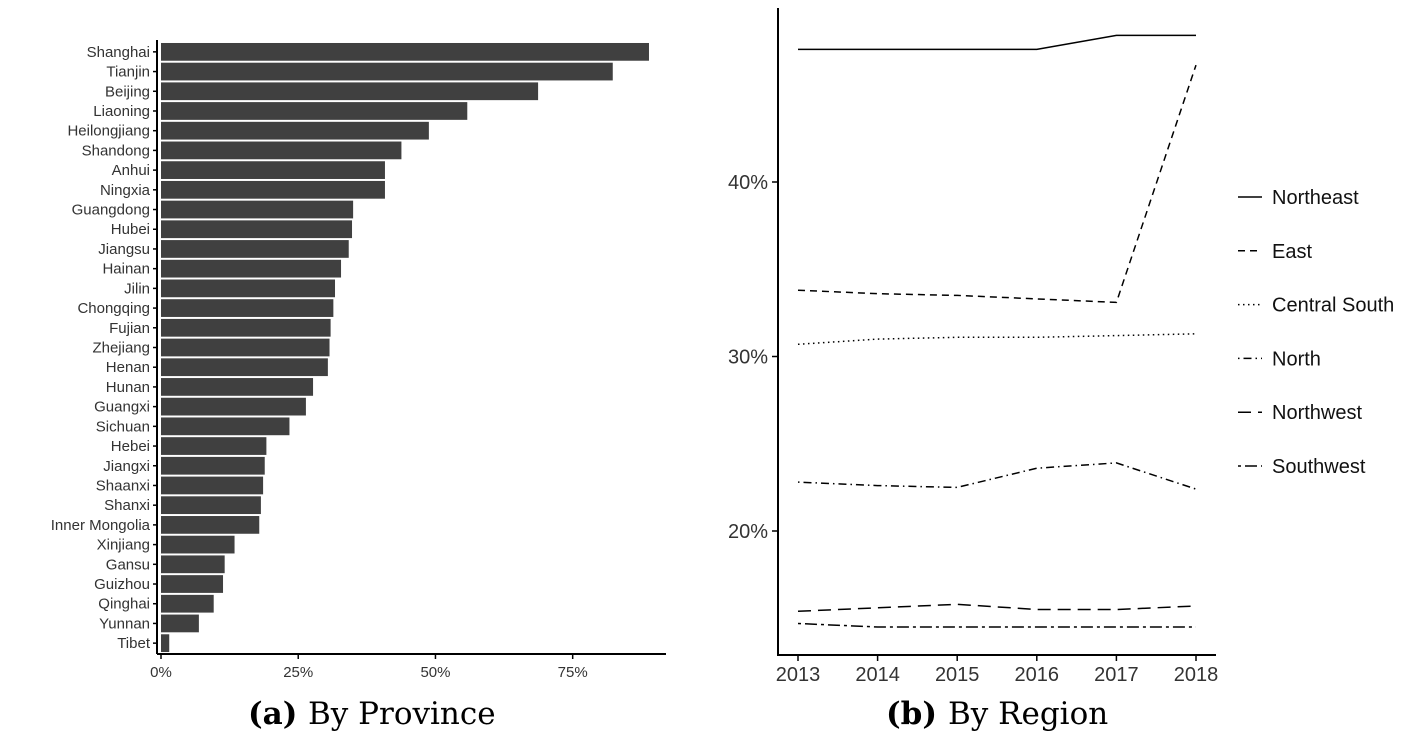 This screenshot has width=1416, height=738. Describe the element at coordinates (251, 268) in the screenshot. I see `bar-hainan` at that location.